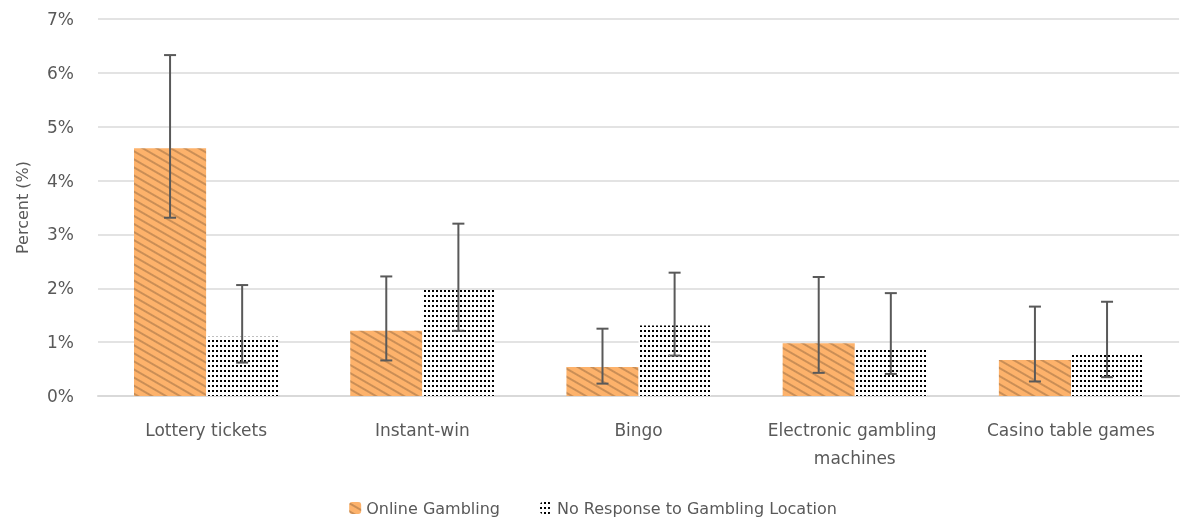 The height and width of the screenshot is (523, 1186). Describe the element at coordinates (60, 19) in the screenshot. I see `y-tick-label: 7%` at that location.